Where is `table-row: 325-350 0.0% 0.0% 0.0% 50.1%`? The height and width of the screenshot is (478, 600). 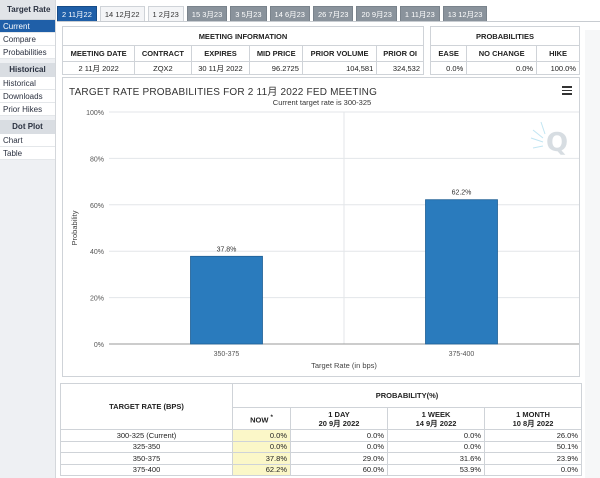 table-row: 325-350 0.0% 0.0% 0.0% 50.1% is located at coordinates (321, 446).